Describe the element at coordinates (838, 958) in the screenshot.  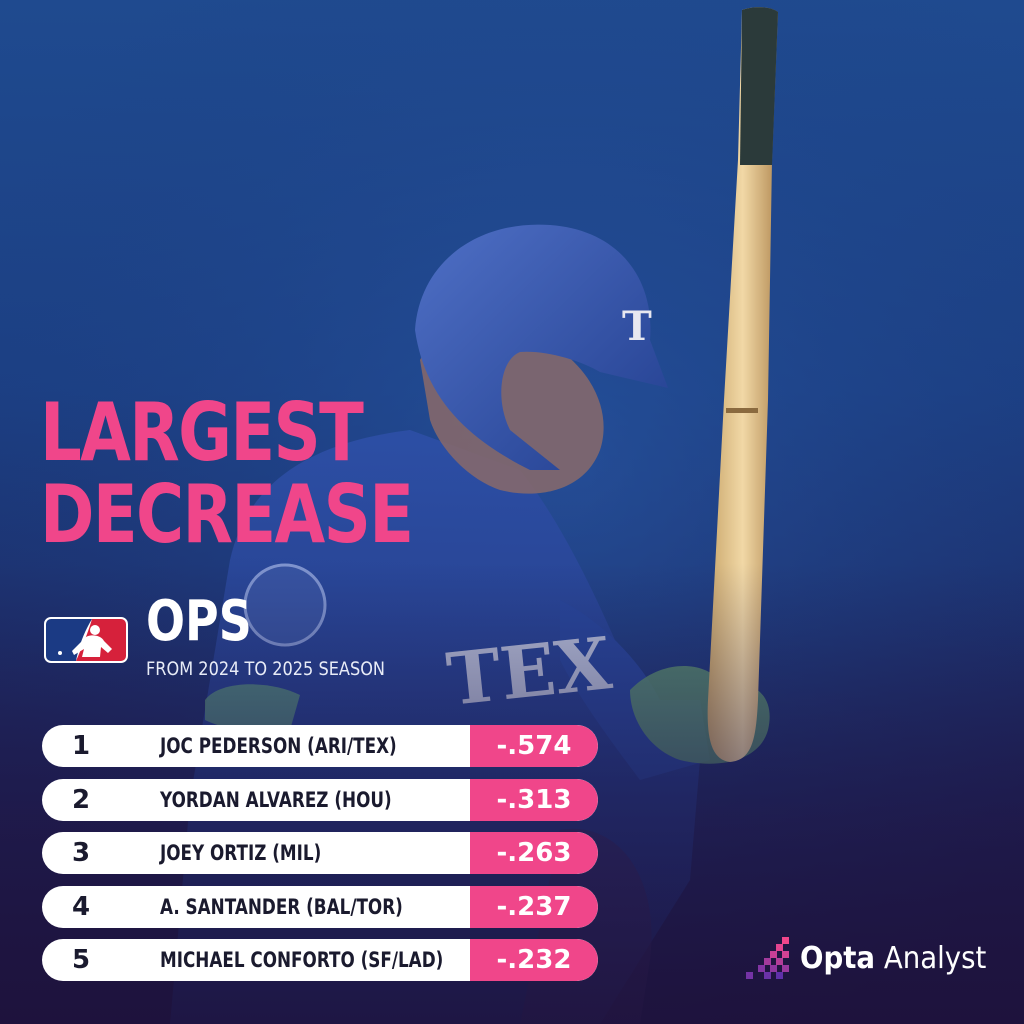
I see `brand-name-bold: Opta` at that location.